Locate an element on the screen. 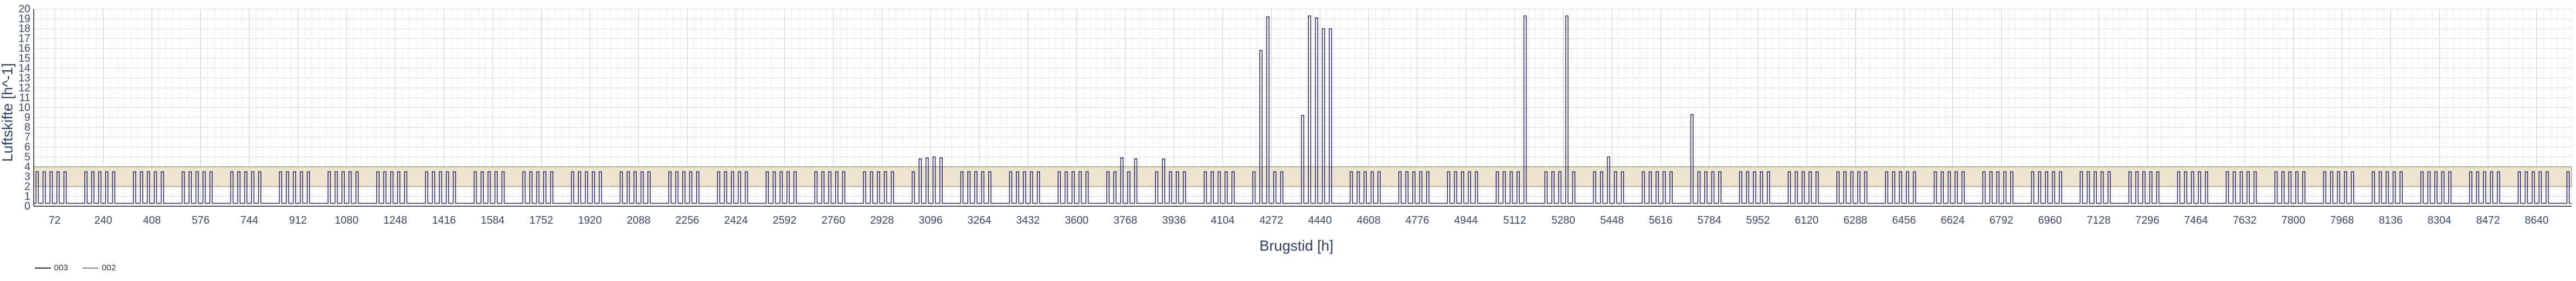  x-tick-label-14: 2424 is located at coordinates (736, 221).